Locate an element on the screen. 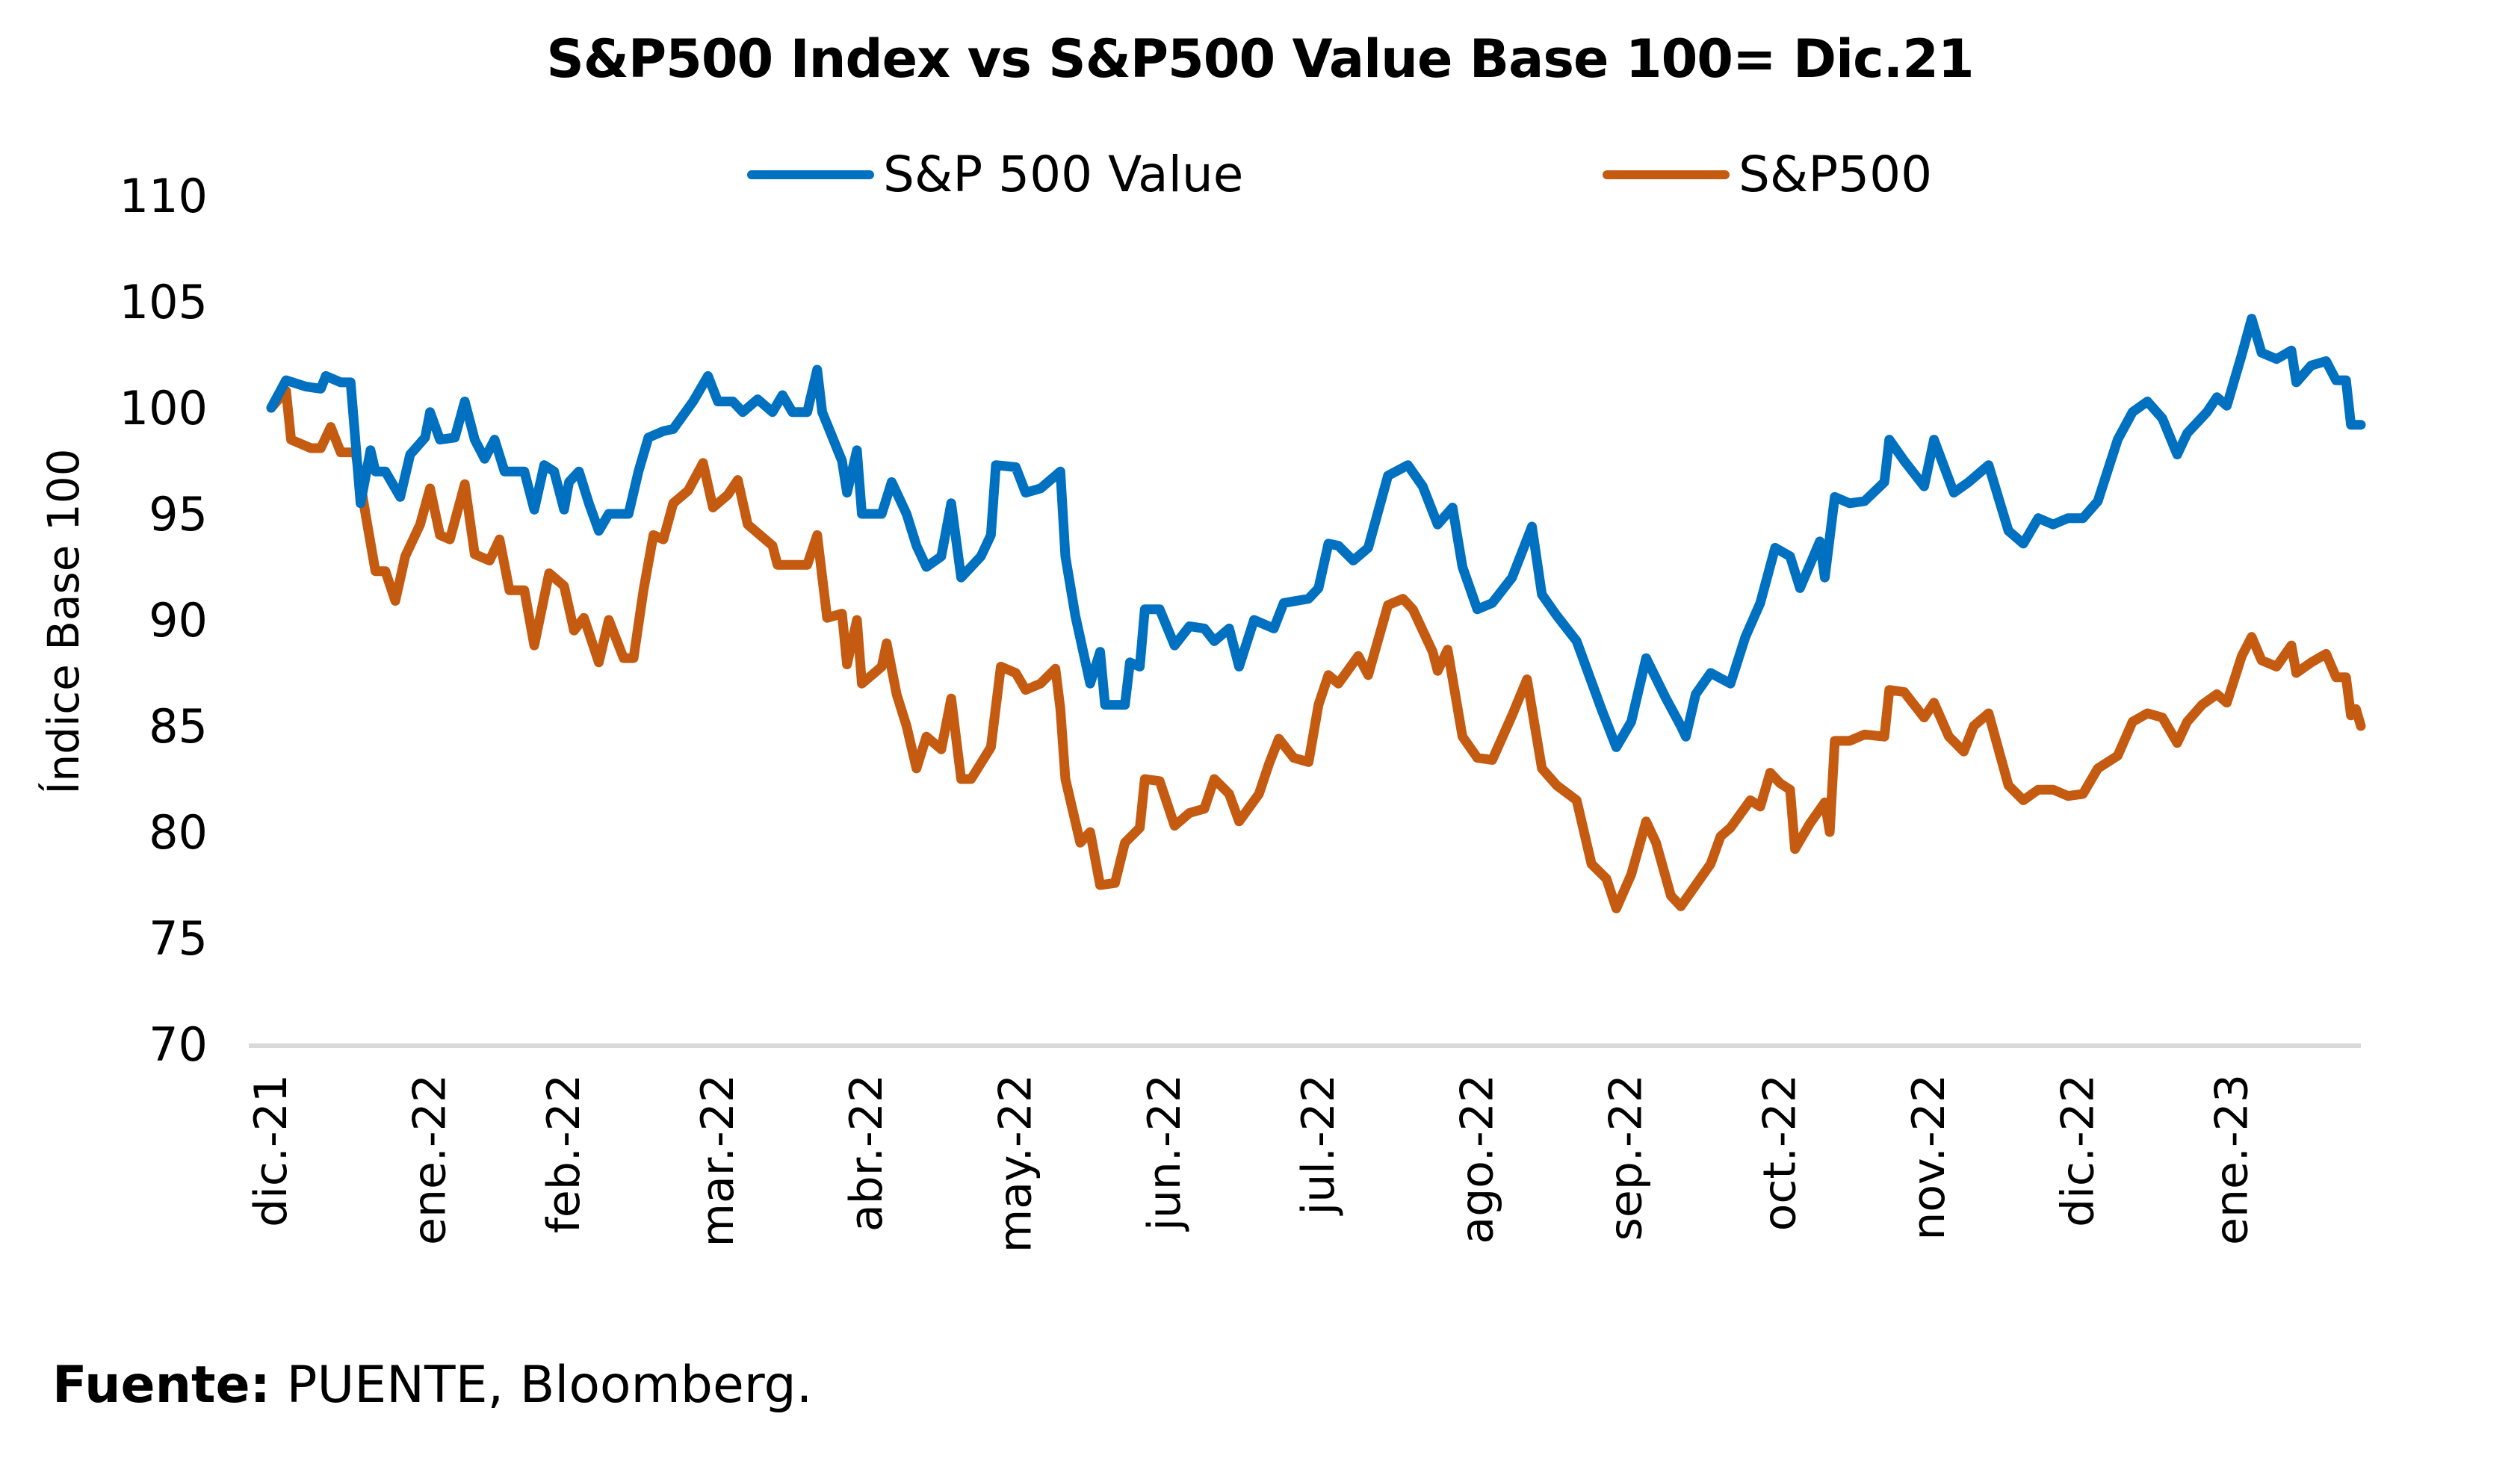  x-tick-label: abr.-22 is located at coordinates (866, 1153).